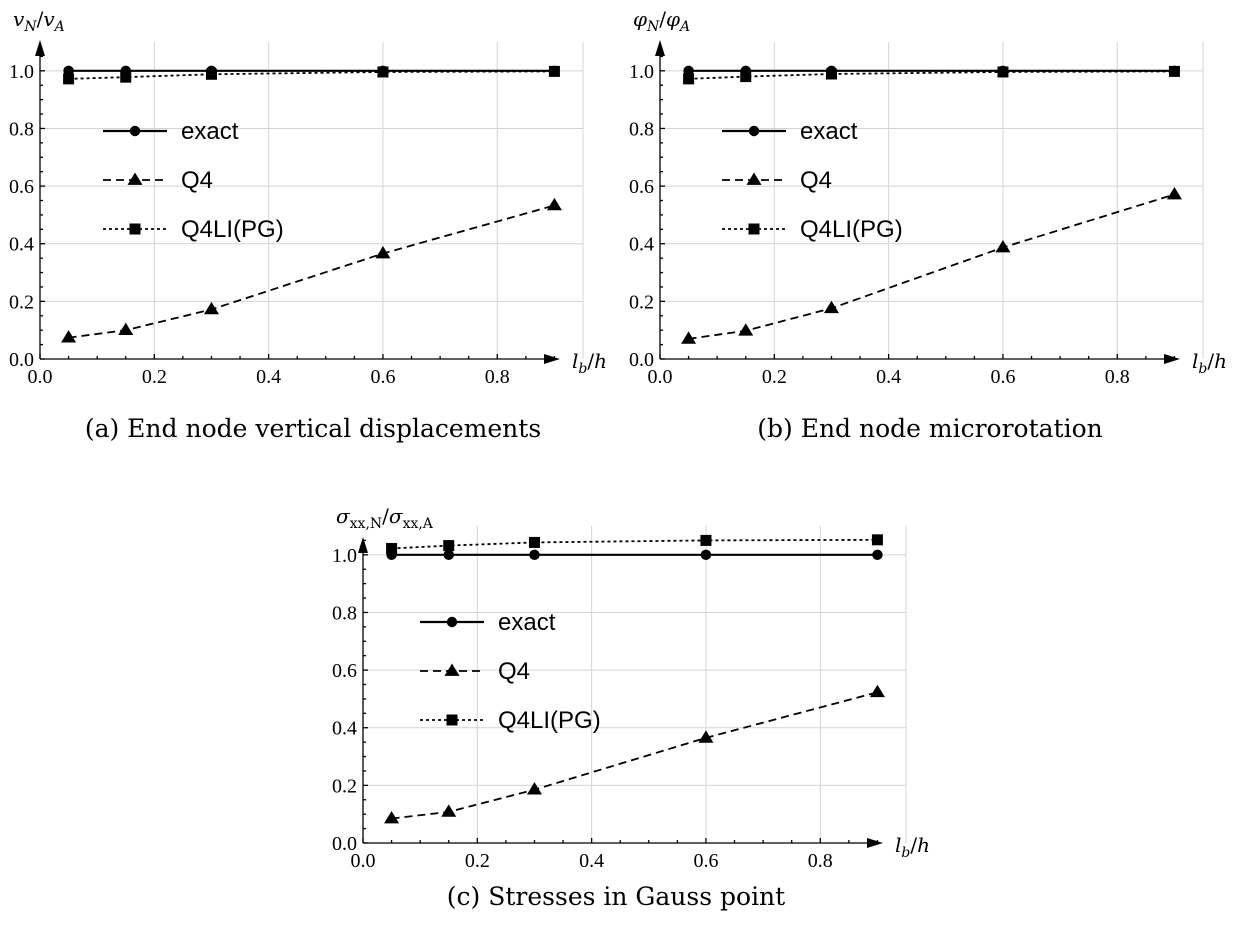 Image resolution: width=1243 pixels, height=926 pixels. What do you see at coordinates (39, 21) in the screenshot?
I see `y-axis-label: vN​/vA​` at bounding box center [39, 21].